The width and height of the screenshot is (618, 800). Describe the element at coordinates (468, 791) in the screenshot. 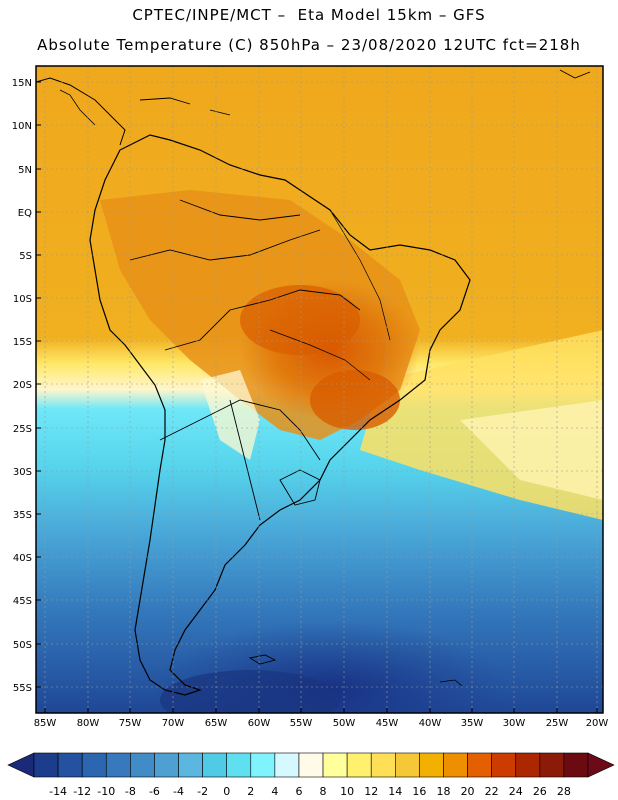

I see `colorbar-label: 20` at that location.